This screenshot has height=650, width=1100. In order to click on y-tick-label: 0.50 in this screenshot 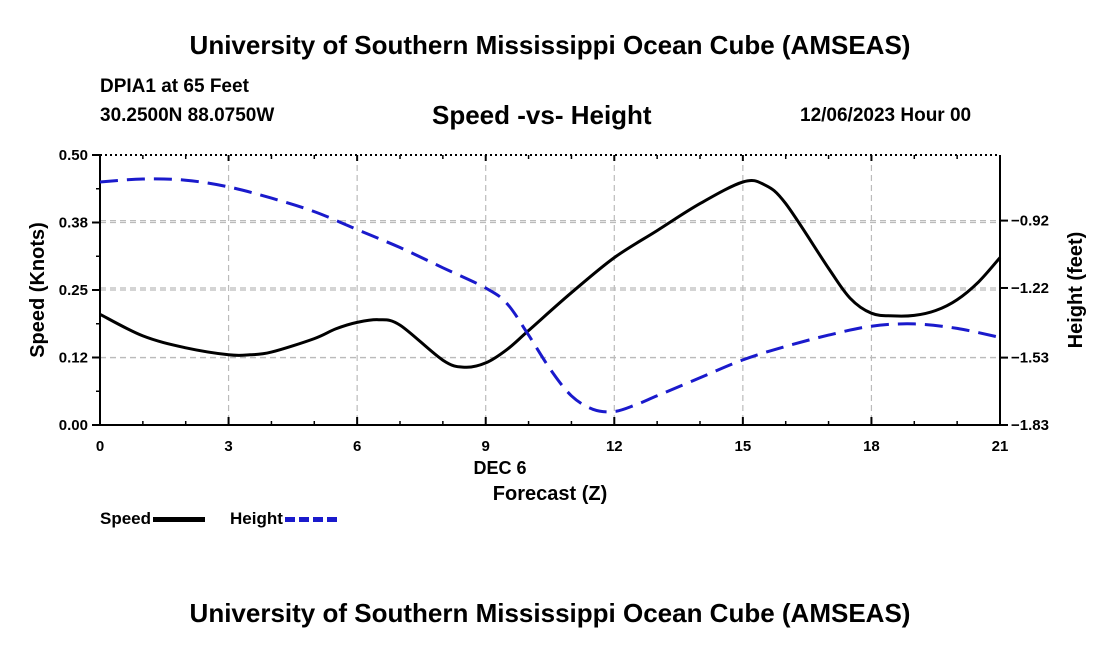, I will do `click(73, 155)`.